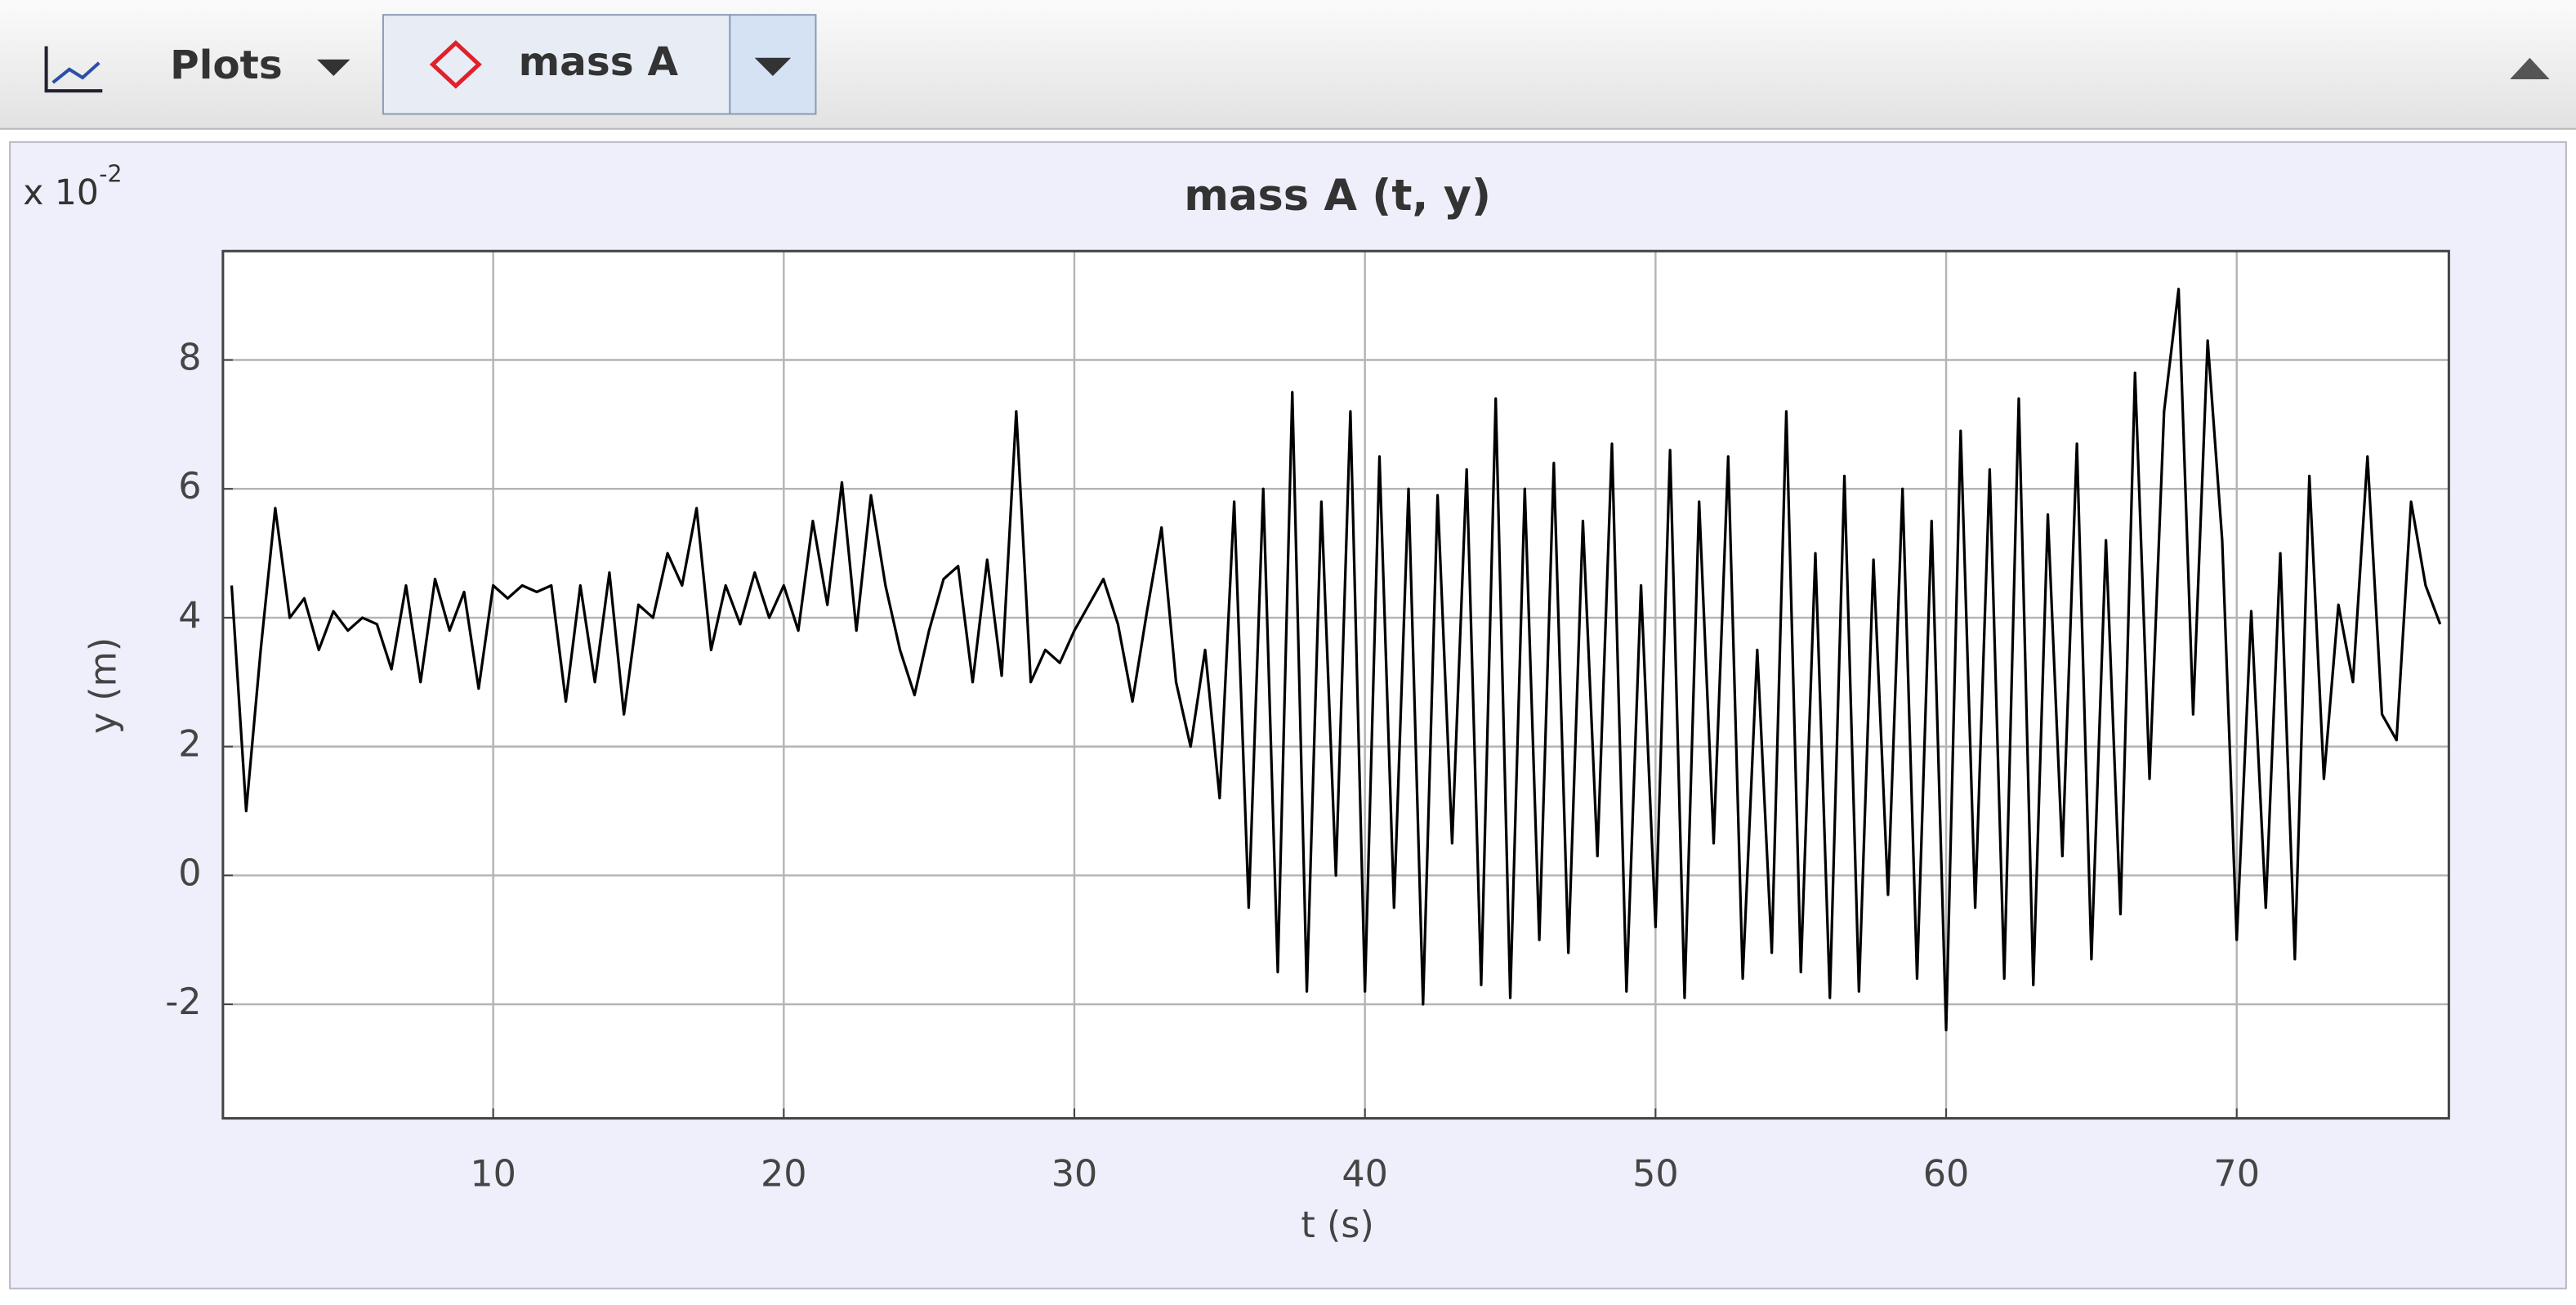  What do you see at coordinates (2530, 68) in the screenshot?
I see `collapse-button` at bounding box center [2530, 68].